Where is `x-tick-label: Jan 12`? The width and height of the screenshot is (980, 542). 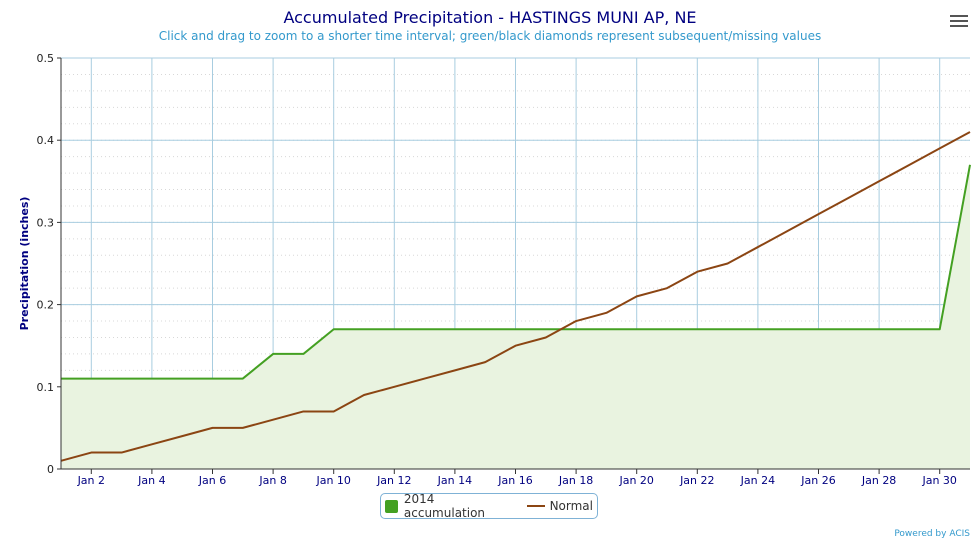 x-tick-label: Jan 12 is located at coordinates (393, 480).